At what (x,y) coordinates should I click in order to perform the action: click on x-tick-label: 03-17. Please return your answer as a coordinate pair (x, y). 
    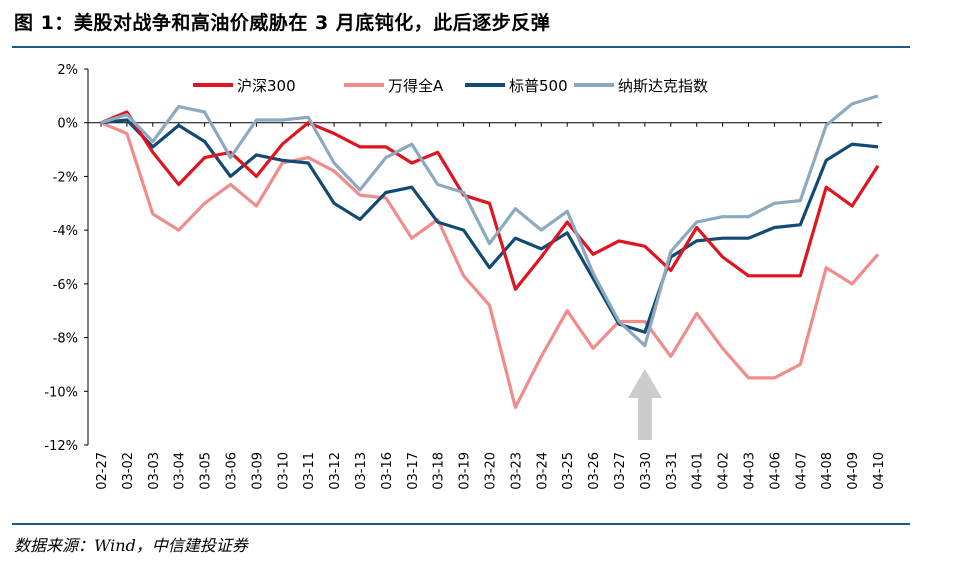
    Looking at the image, I should click on (413, 471).